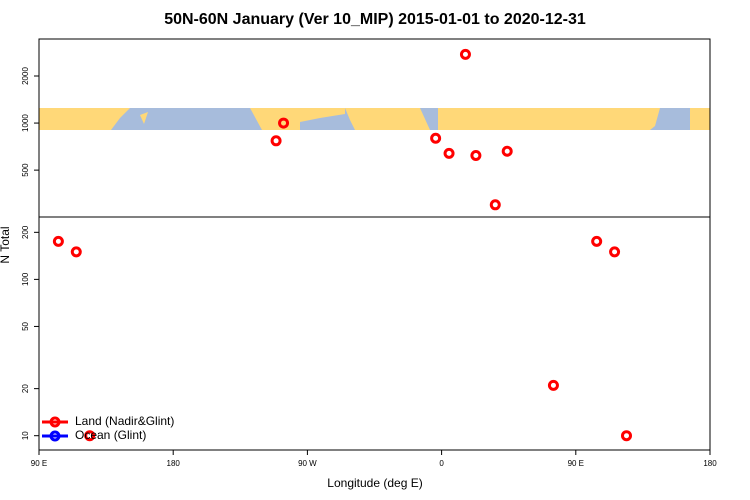 This screenshot has height=500, width=750. Describe the element at coordinates (25, 170) in the screenshot. I see `y-tick-label: 500` at that location.